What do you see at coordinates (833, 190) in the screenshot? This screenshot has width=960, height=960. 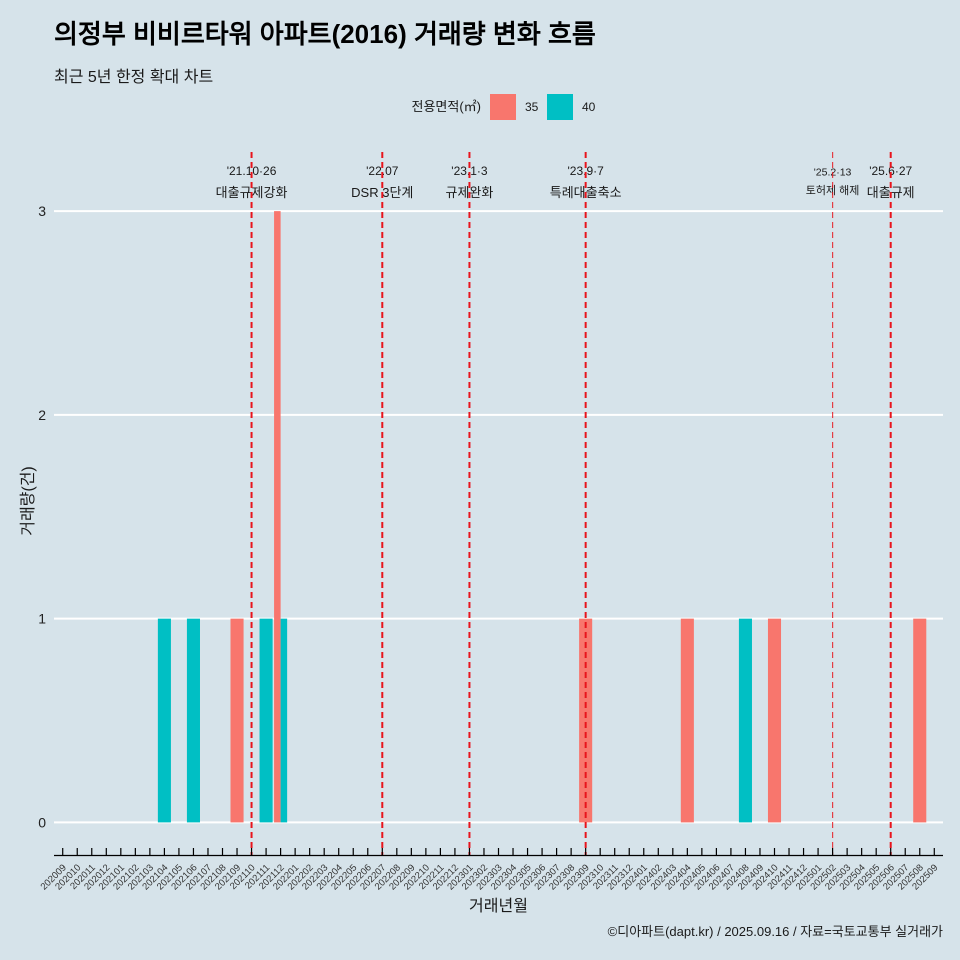 I see `annotation-label: 토허제 해제` at bounding box center [833, 190].